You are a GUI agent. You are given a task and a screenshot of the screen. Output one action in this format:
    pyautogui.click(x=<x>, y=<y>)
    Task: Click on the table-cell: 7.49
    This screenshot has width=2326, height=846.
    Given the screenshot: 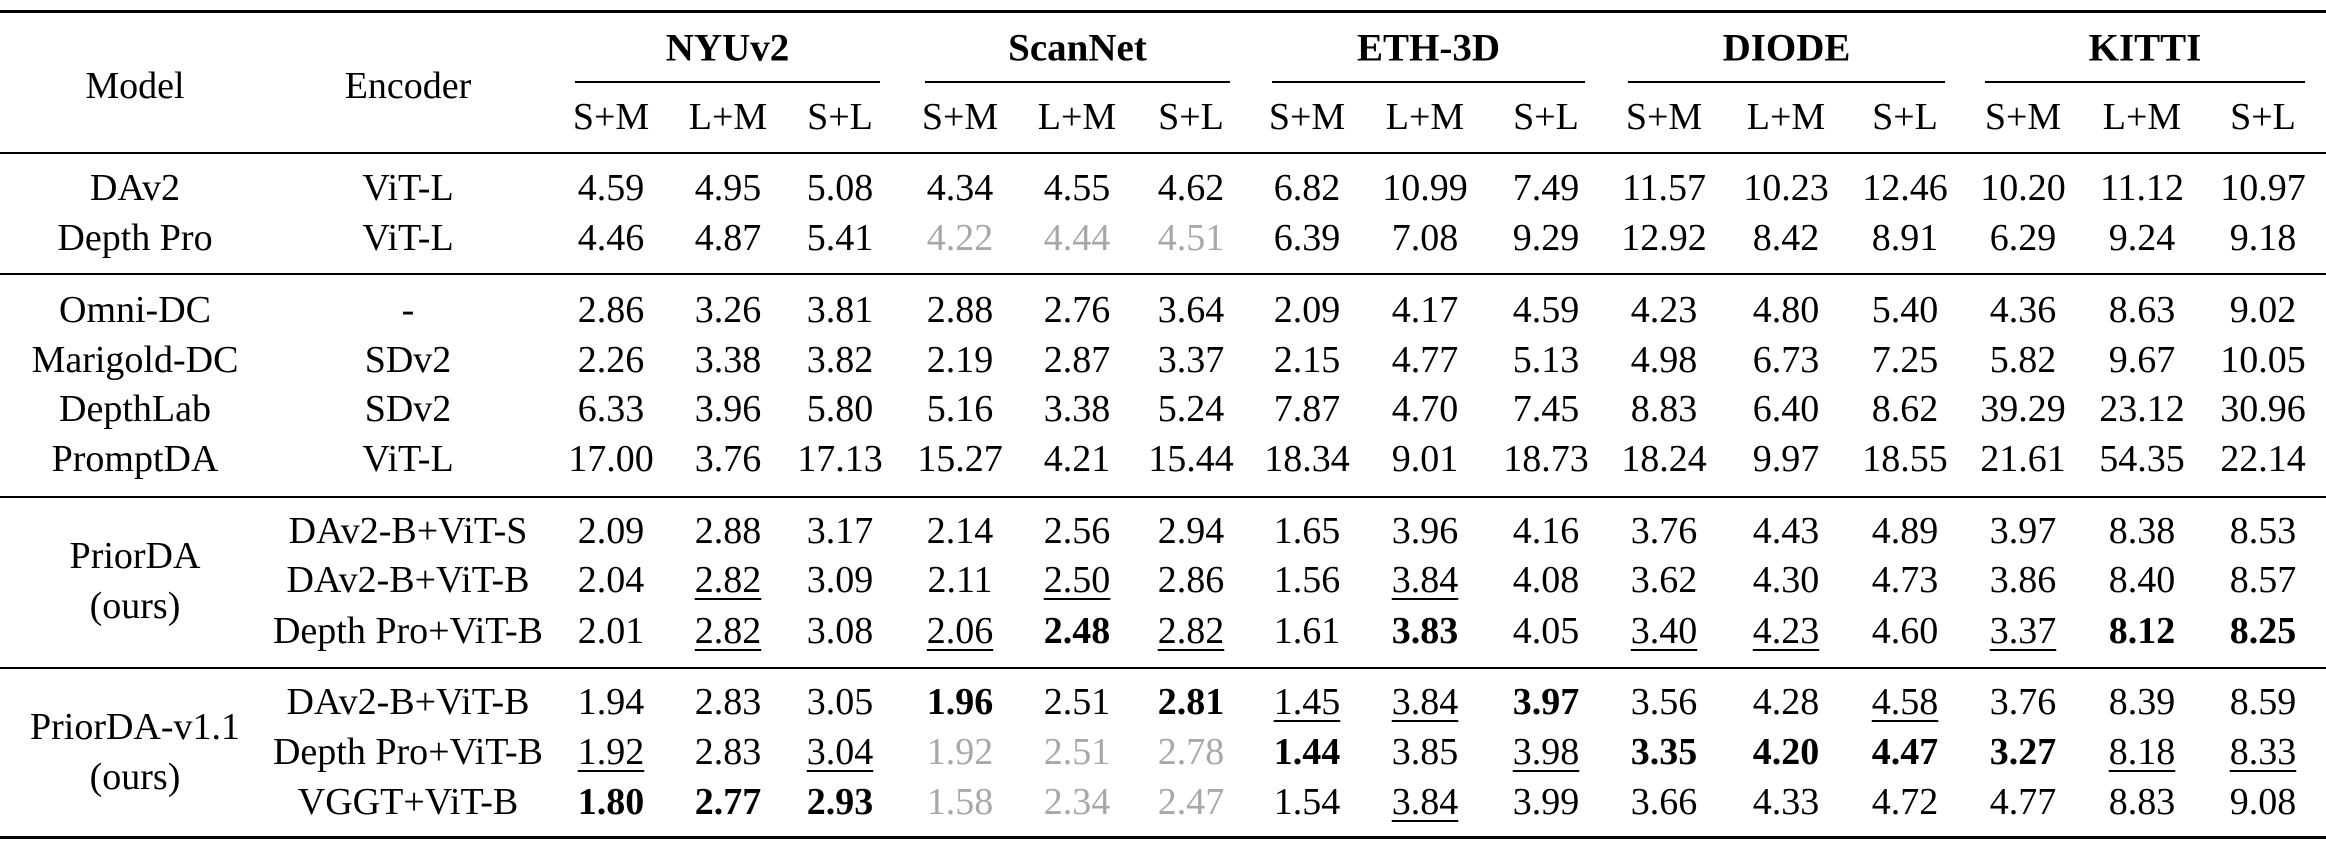 What is the action you would take?
    pyautogui.click(x=1546, y=188)
    